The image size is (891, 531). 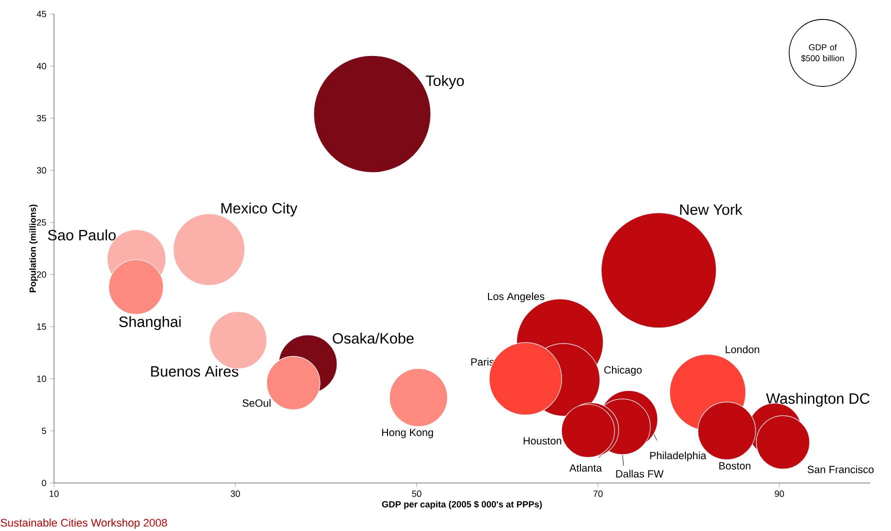 What do you see at coordinates (41, 14) in the screenshot?
I see `y-tick-label: 45` at bounding box center [41, 14].